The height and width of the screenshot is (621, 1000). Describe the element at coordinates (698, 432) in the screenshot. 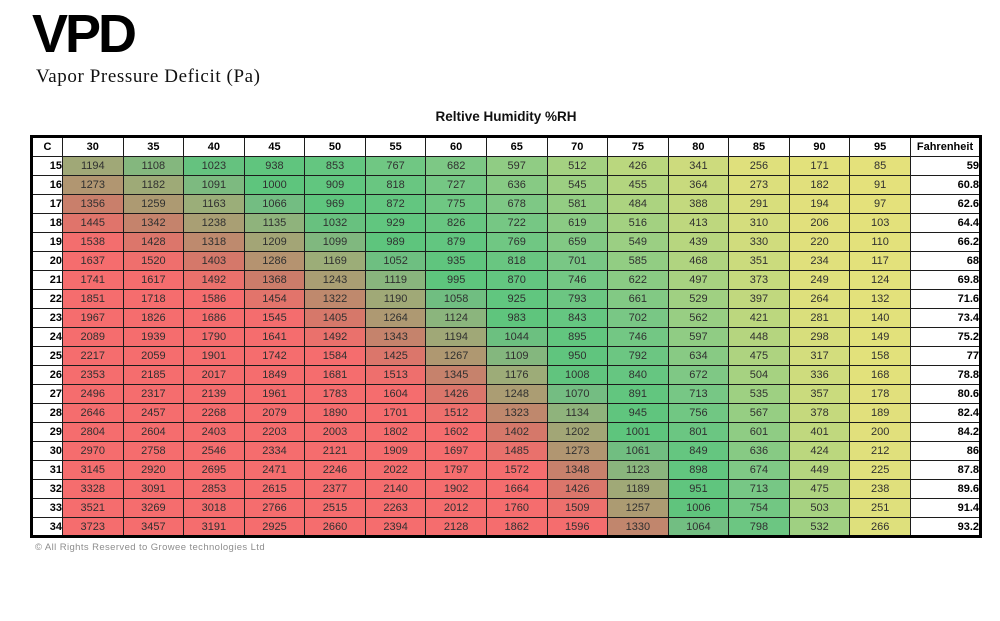

I see `vpd-cell: 801` at that location.